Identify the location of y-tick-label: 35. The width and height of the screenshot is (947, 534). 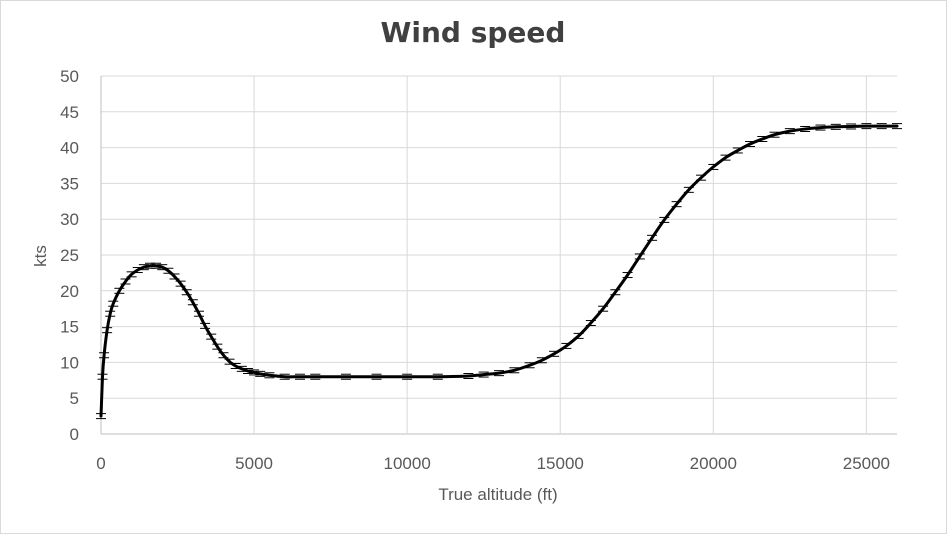
(69, 183).